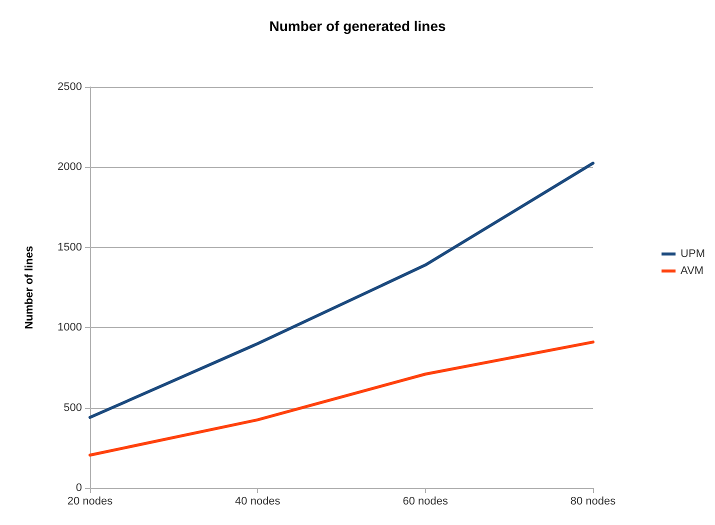 The height and width of the screenshot is (525, 715). Describe the element at coordinates (357, 26) in the screenshot. I see `chart-title: Number of generated lines` at that location.